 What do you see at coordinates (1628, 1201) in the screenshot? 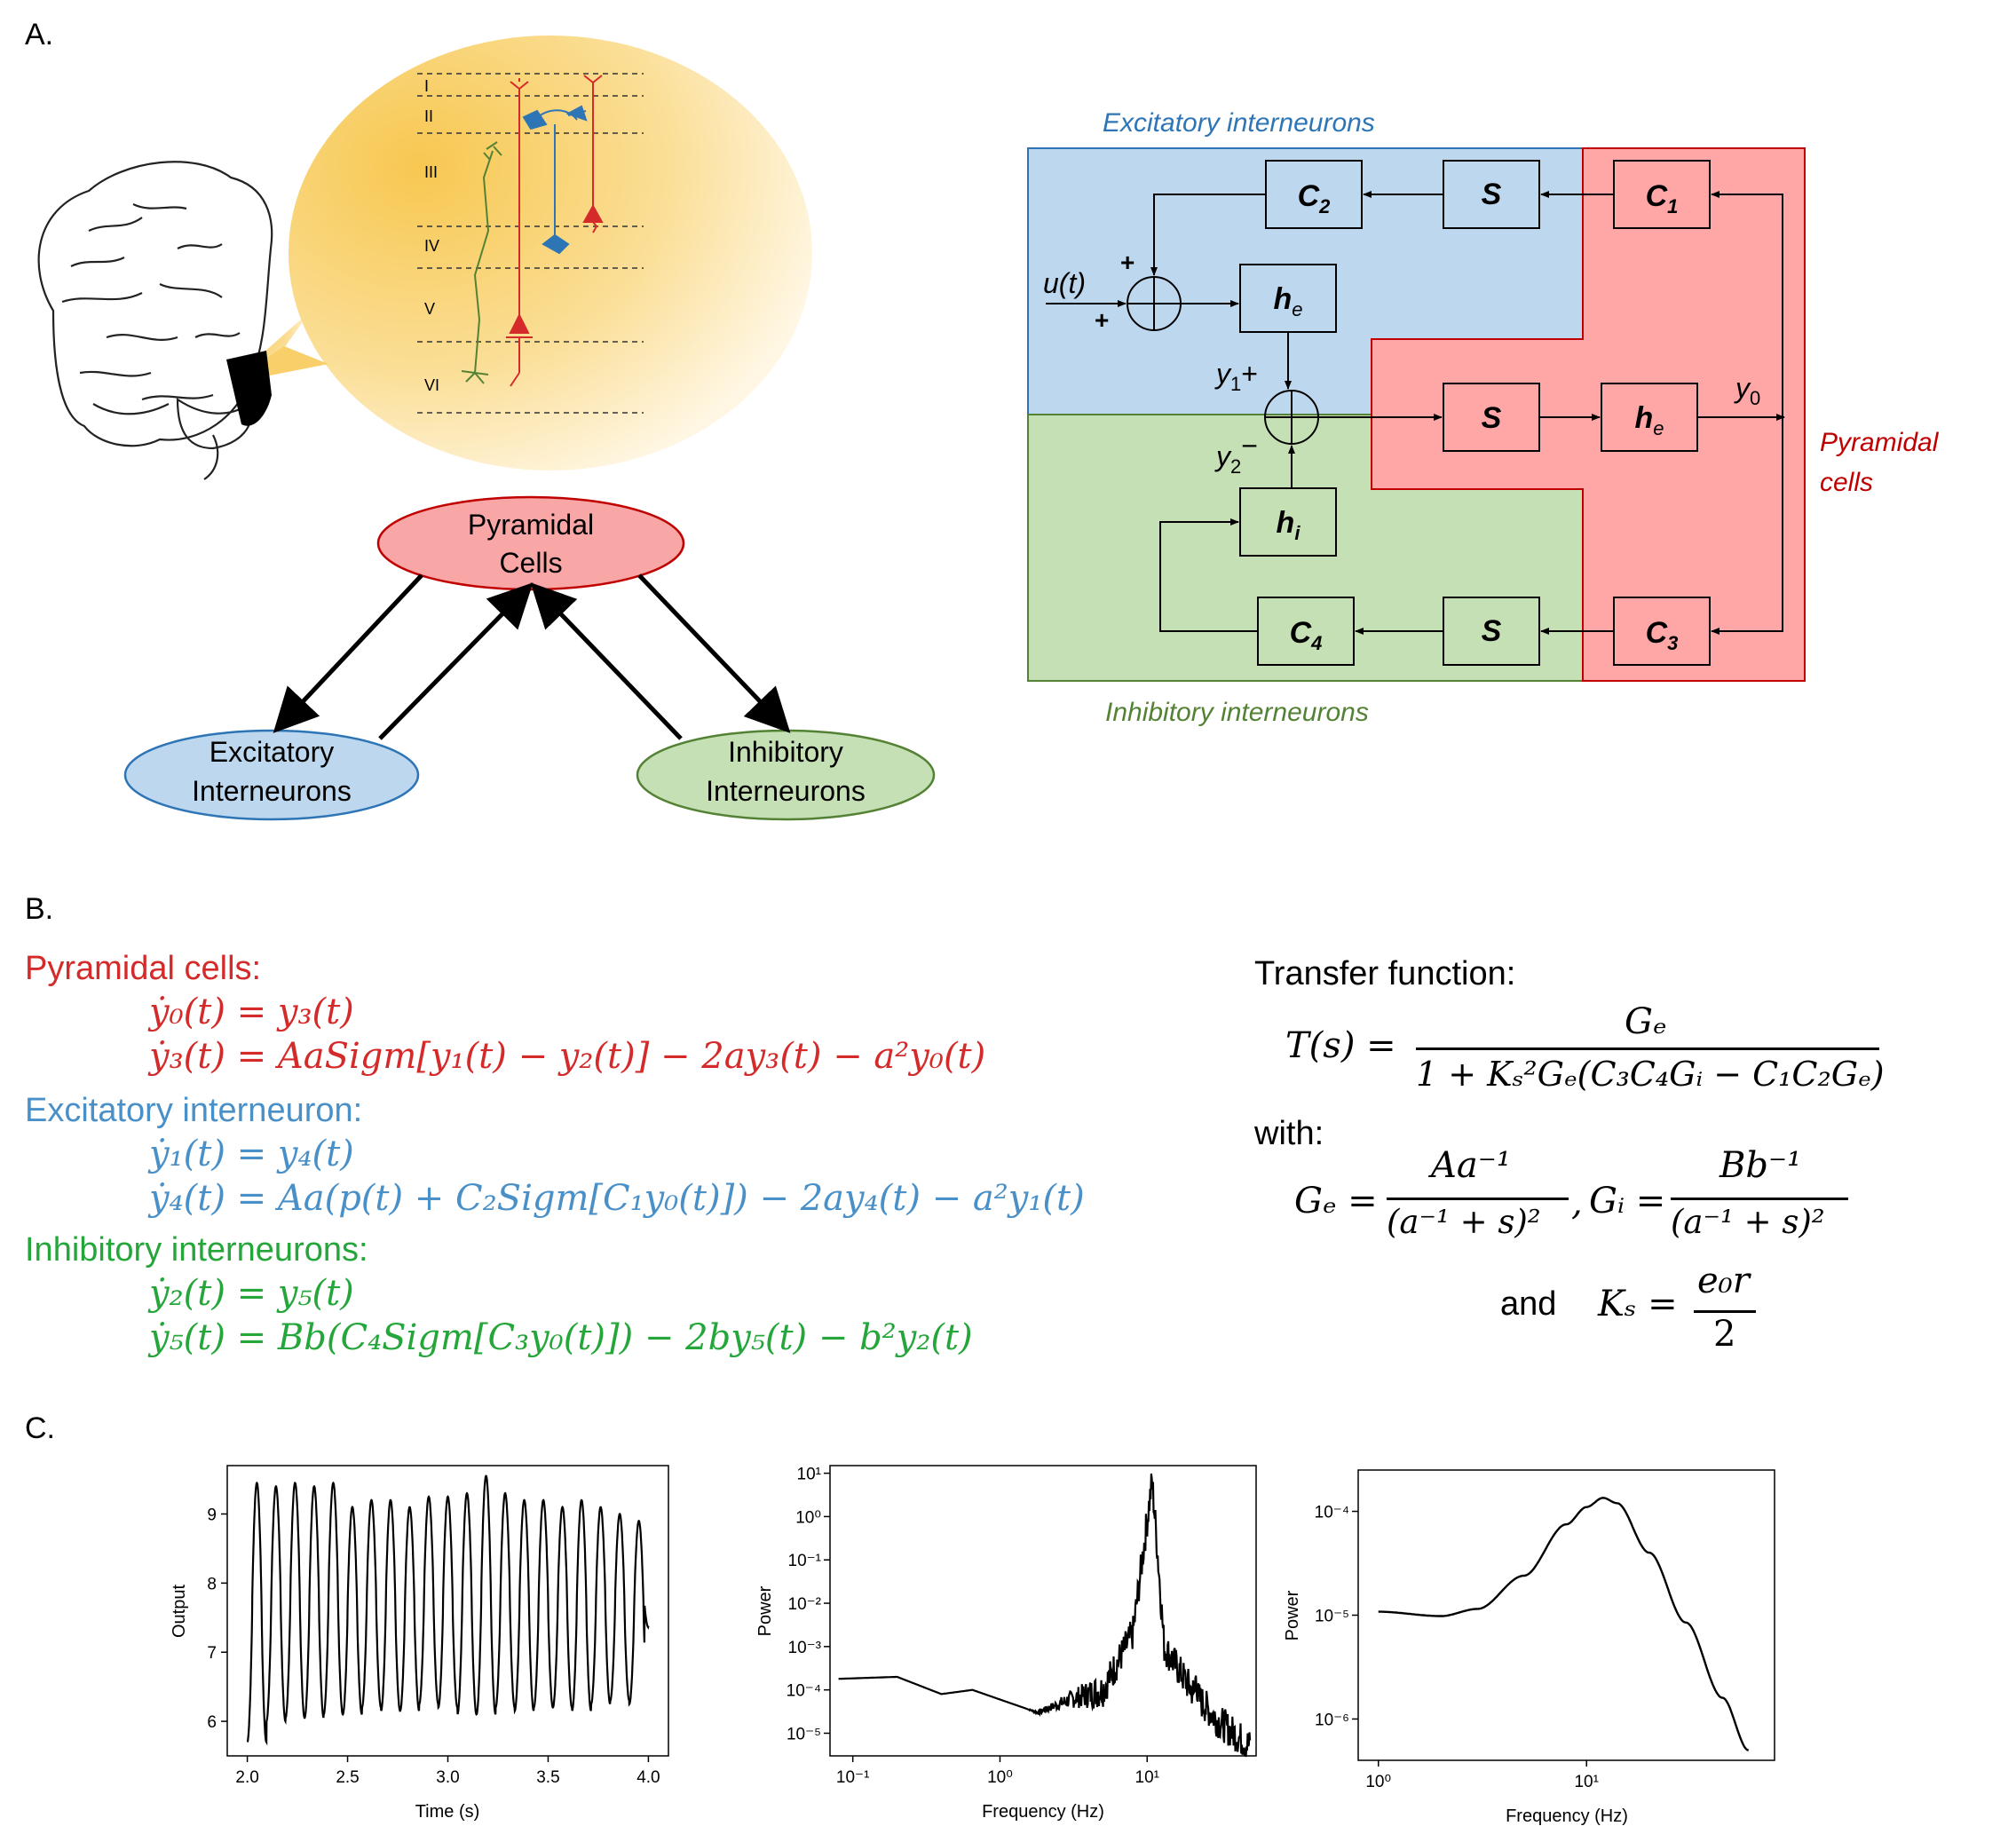
I see `gi-lhs: Gᵢ =` at bounding box center [1628, 1201].